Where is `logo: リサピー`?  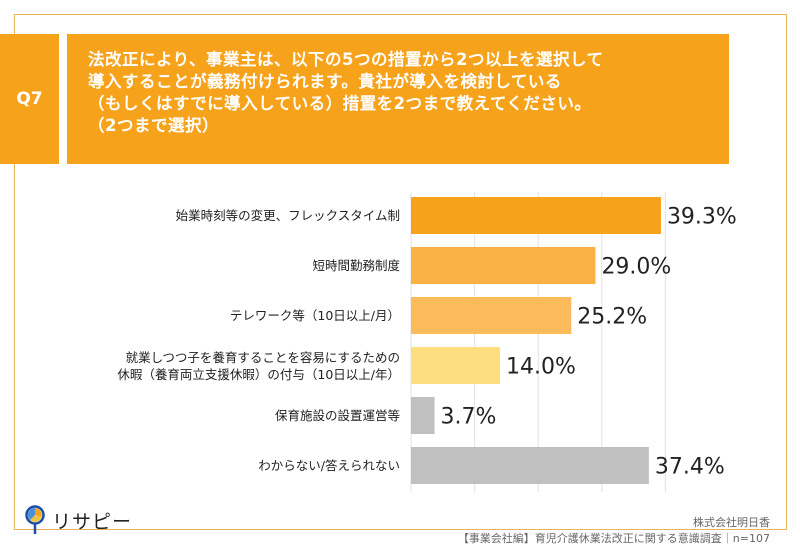
logo: リサピー is located at coordinates (78, 520).